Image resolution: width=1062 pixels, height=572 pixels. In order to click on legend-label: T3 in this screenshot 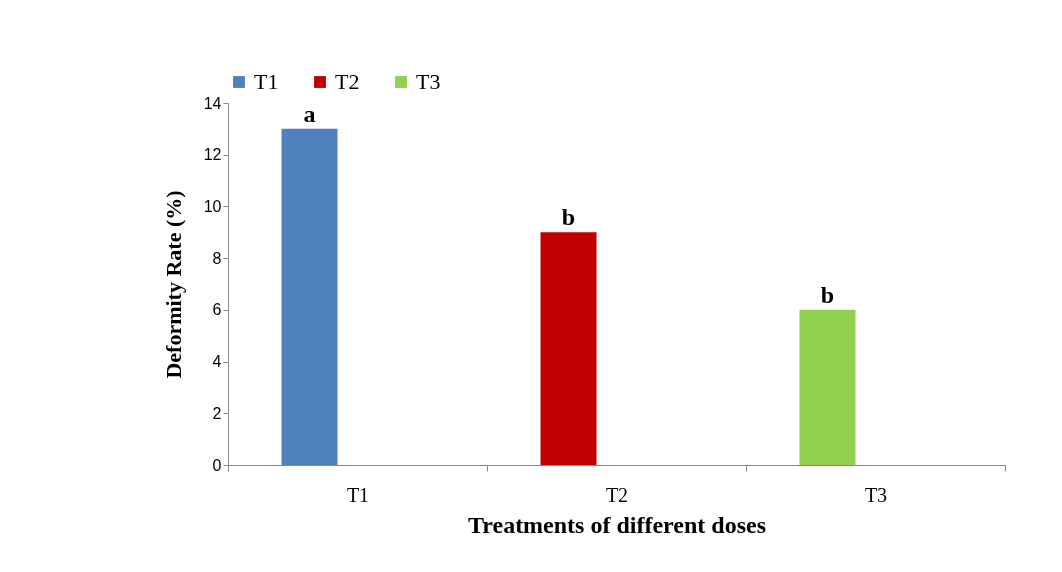, I will do `click(428, 81)`.